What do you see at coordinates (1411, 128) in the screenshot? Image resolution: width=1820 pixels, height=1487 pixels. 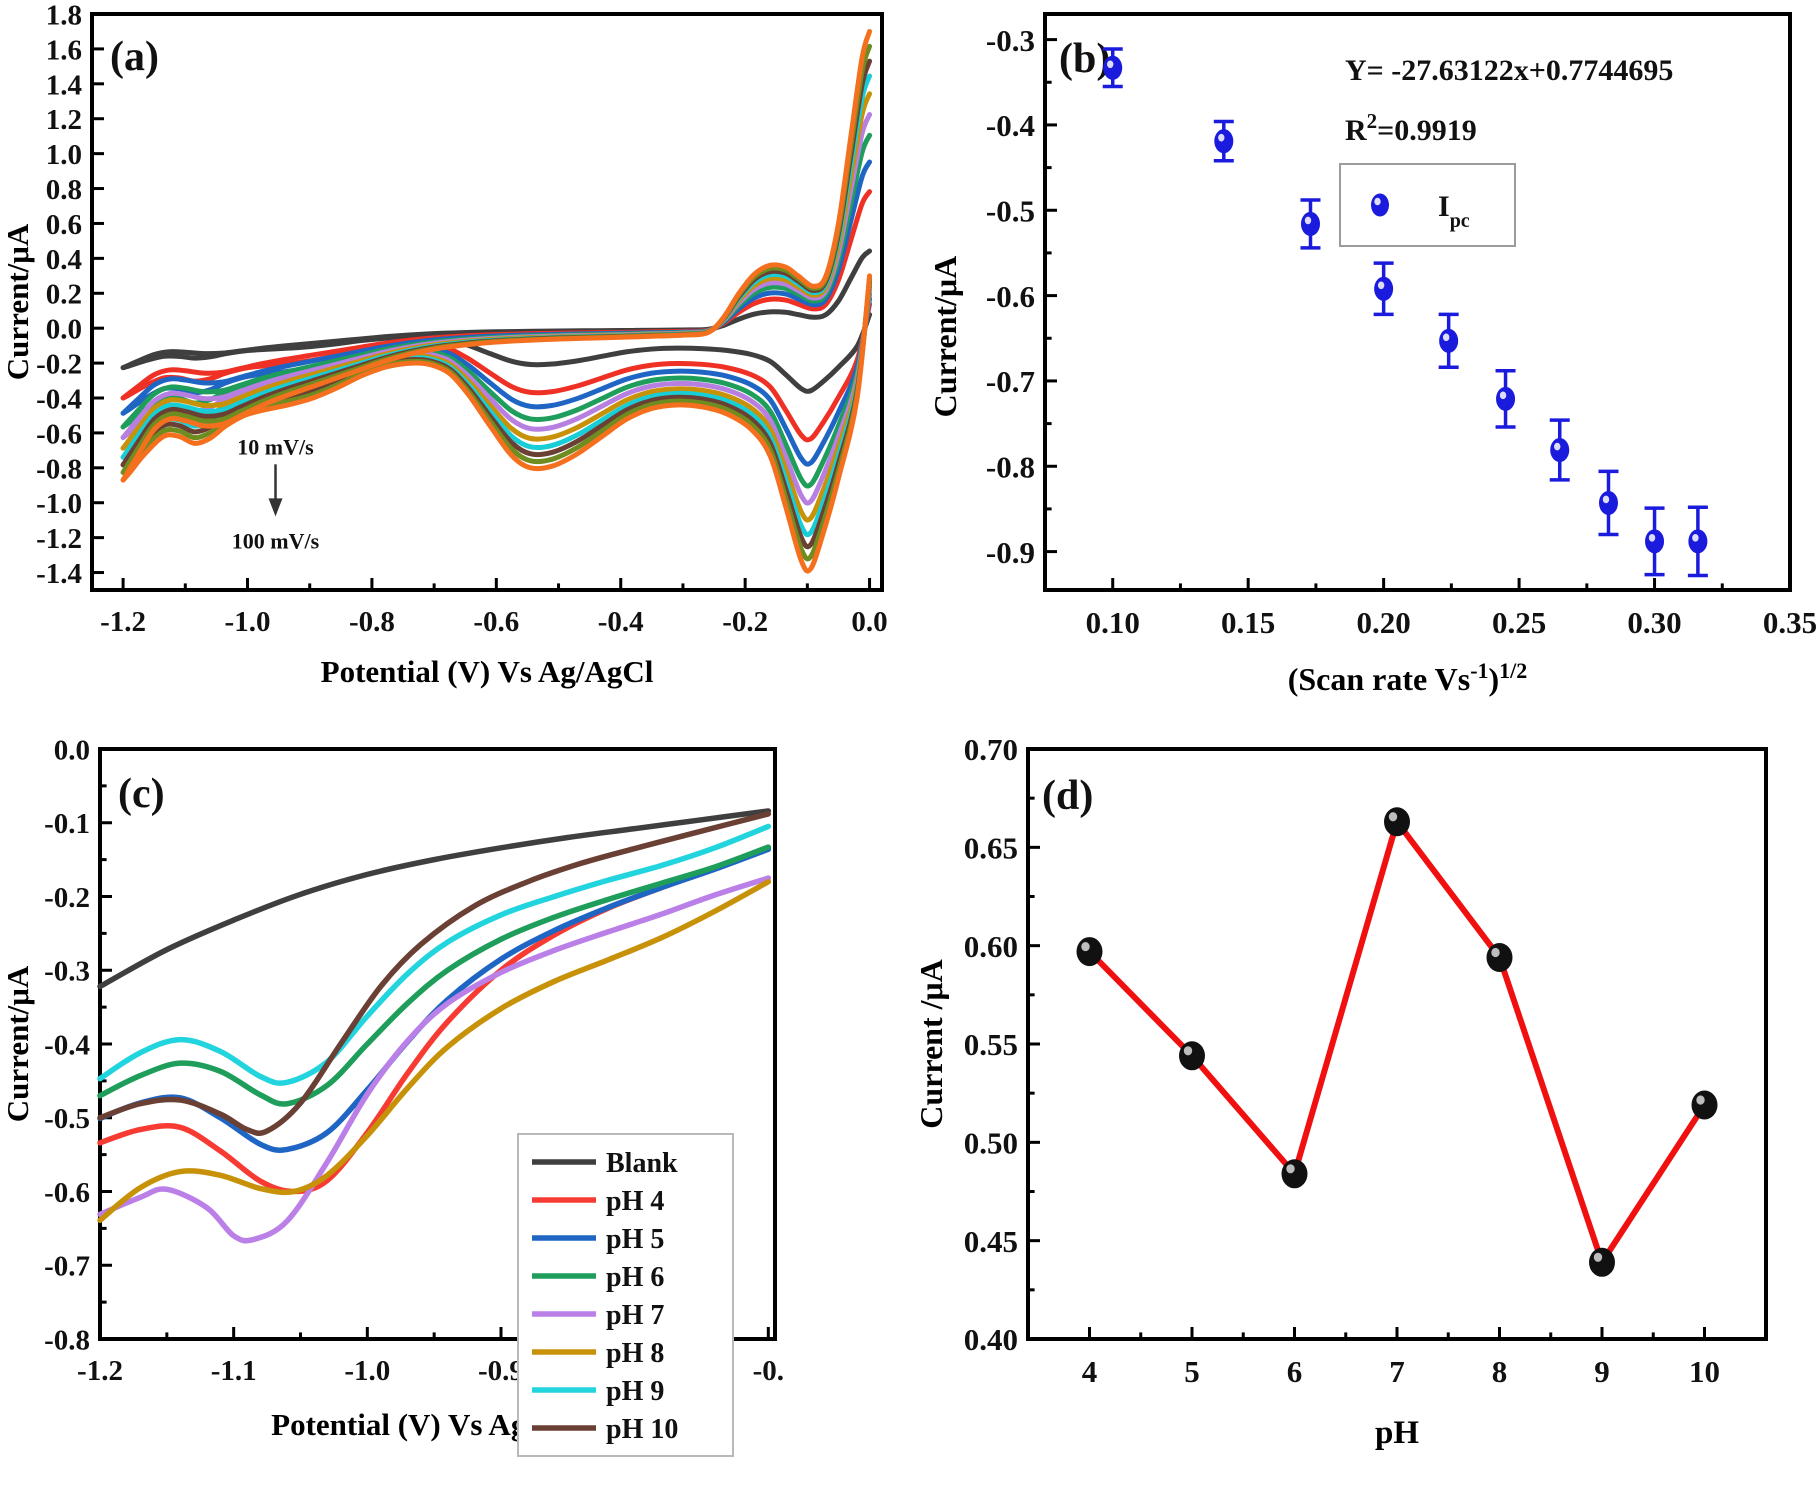 I see `fit-r2-label: R2=0.9919` at bounding box center [1411, 128].